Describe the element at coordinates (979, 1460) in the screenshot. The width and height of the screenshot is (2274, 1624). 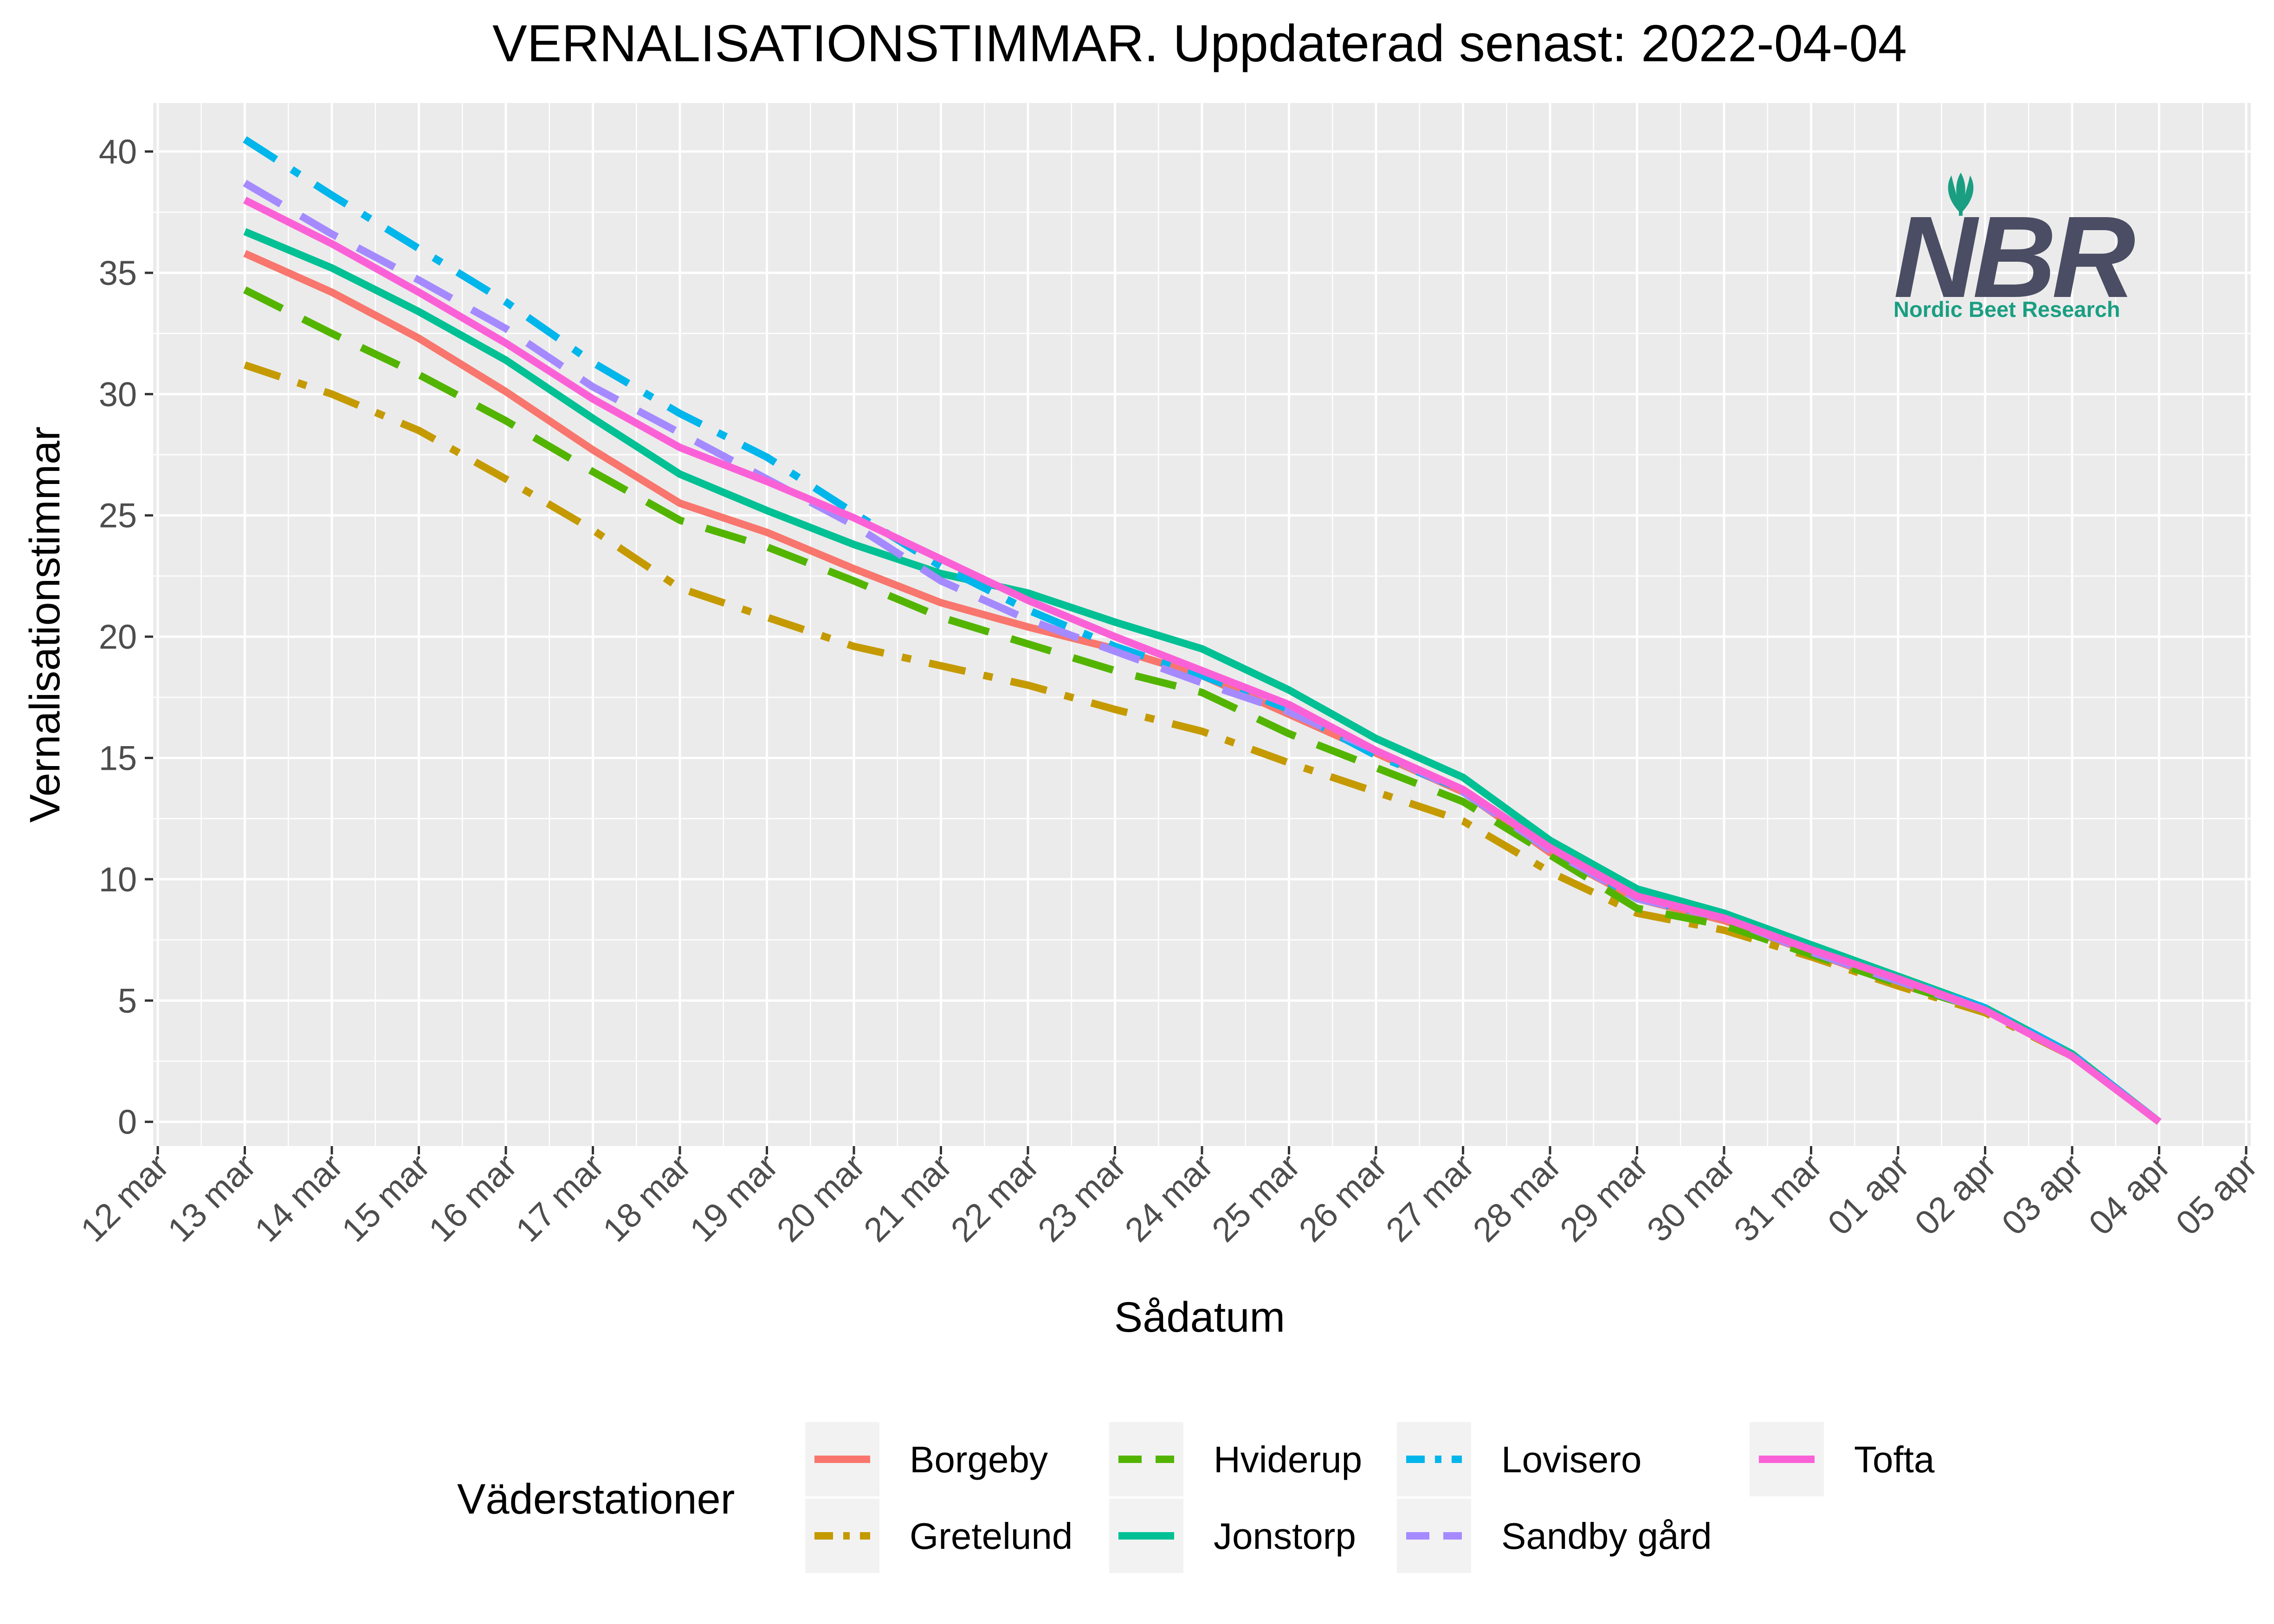
I see `legend-label: Borgeby` at that location.